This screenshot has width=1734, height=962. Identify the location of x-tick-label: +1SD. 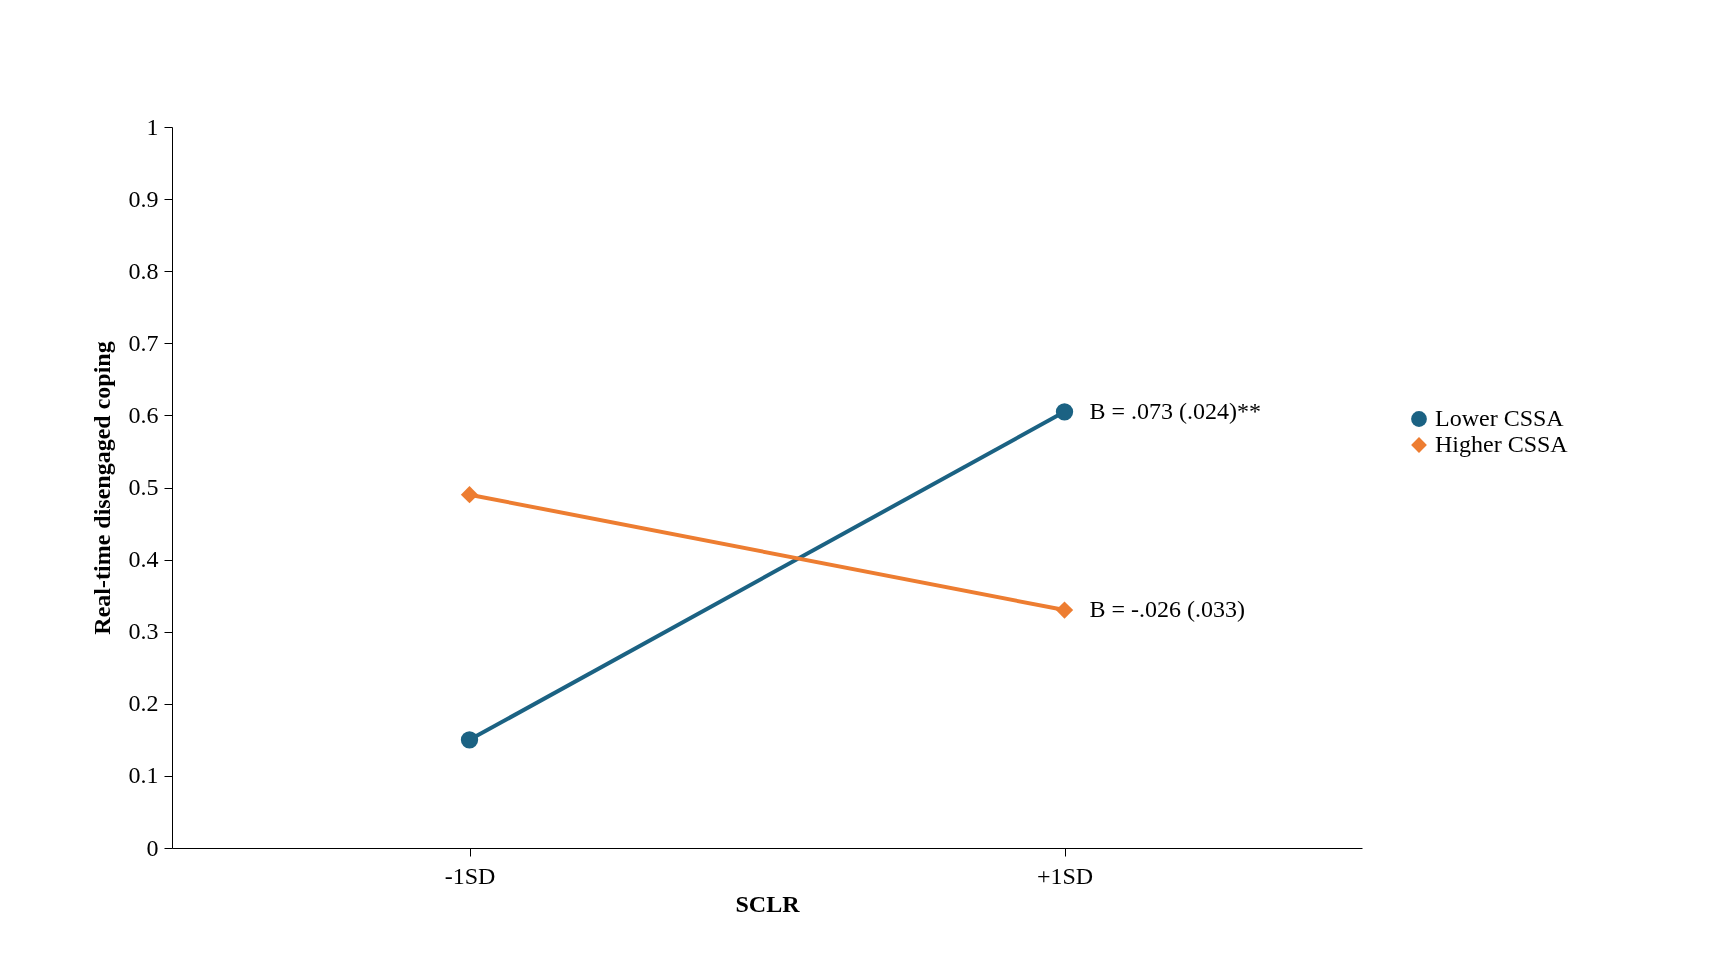
(1065, 875).